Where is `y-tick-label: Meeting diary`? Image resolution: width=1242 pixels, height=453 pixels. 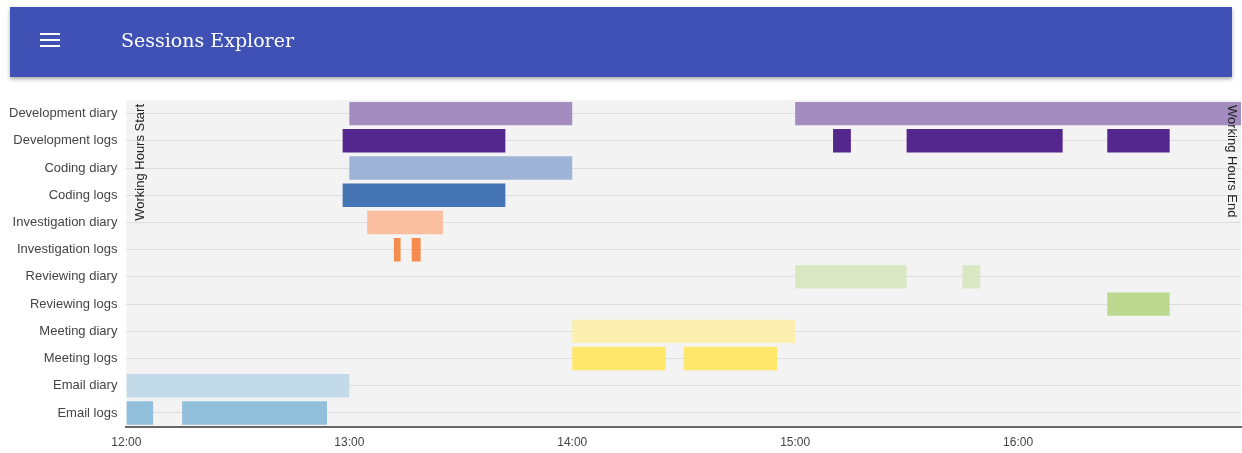
y-tick-label: Meeting diary is located at coordinates (78, 330).